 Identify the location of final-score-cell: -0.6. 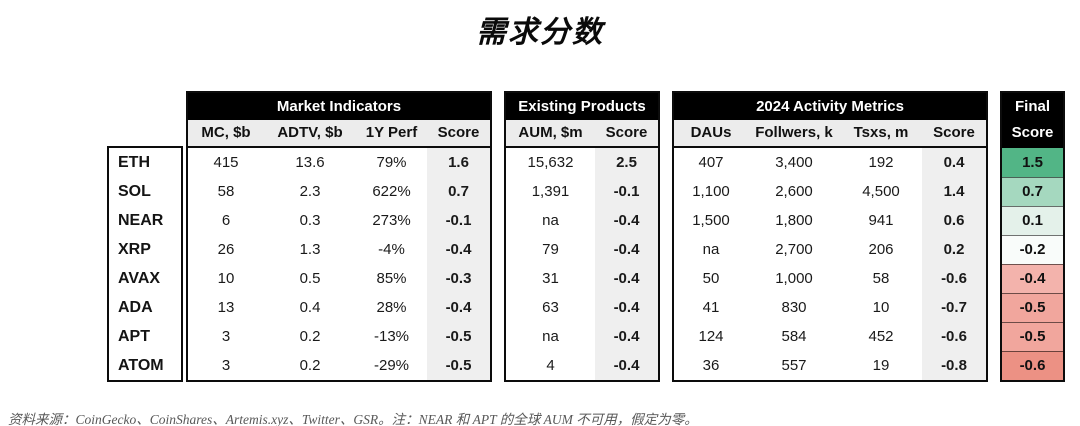
(1032, 365).